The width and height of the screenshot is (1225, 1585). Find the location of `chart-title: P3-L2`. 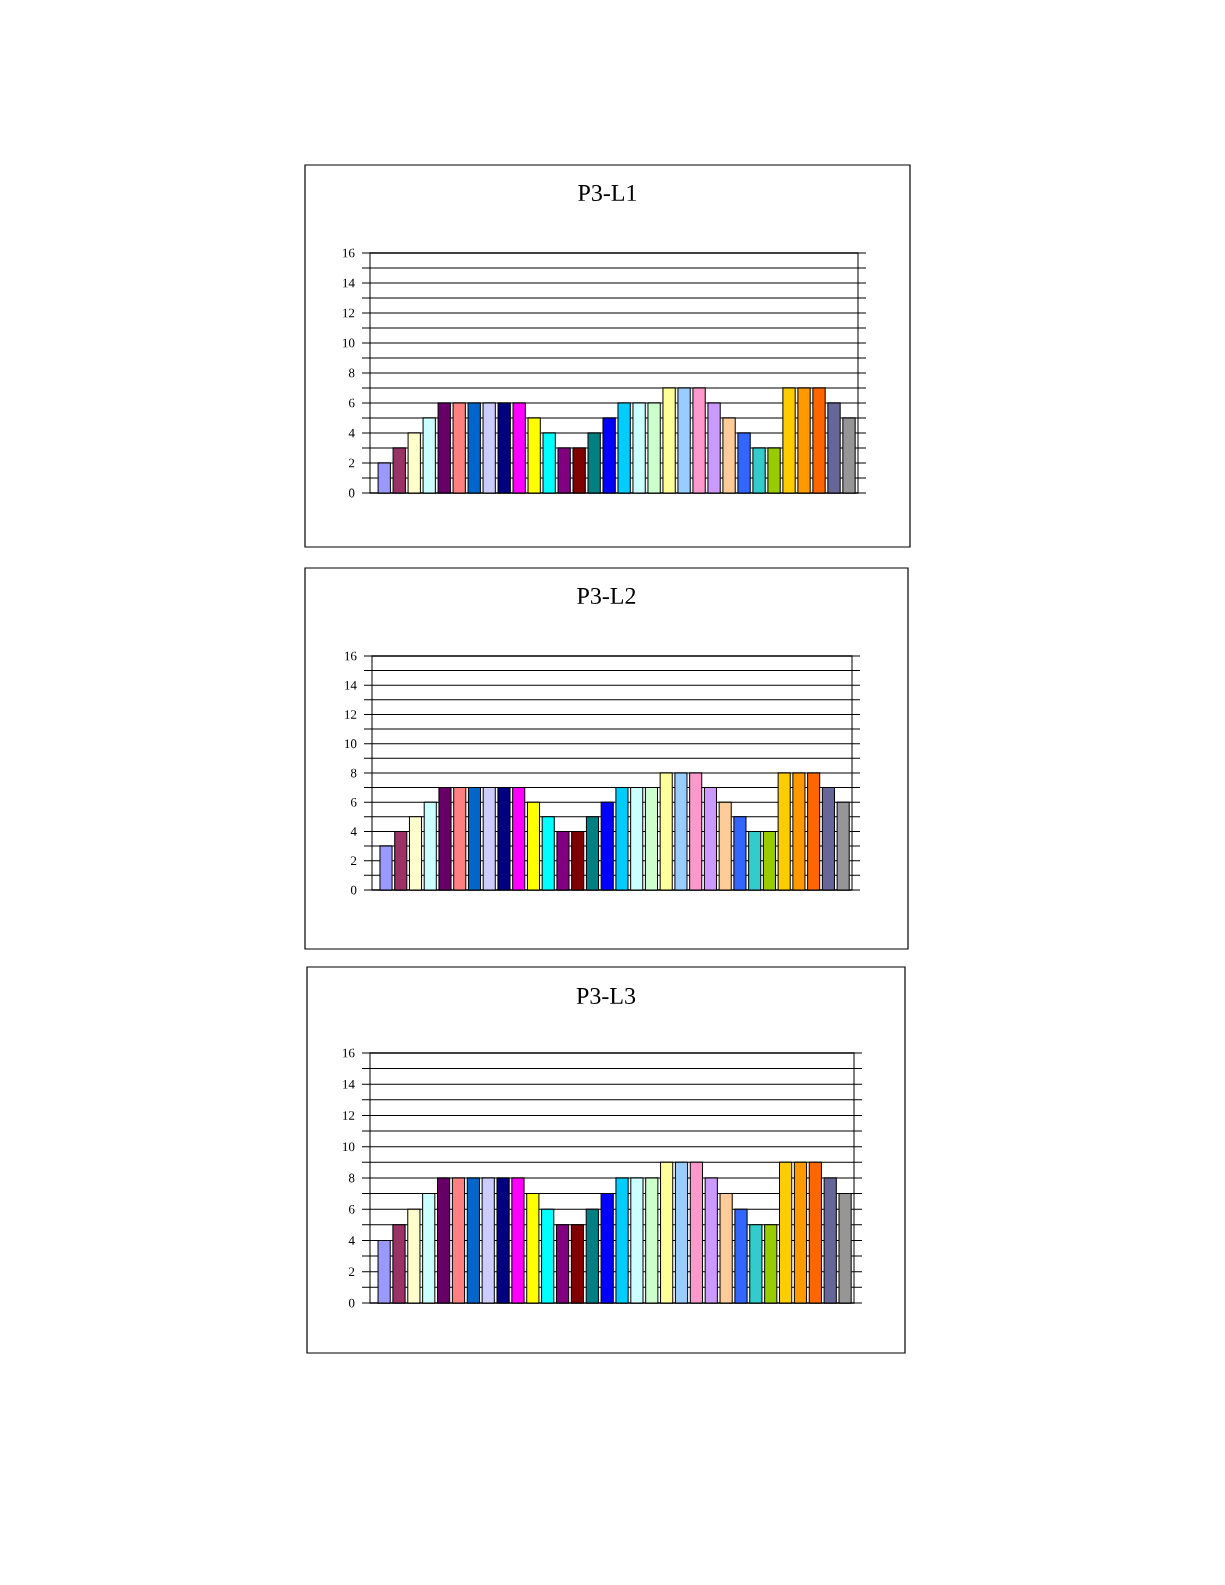

chart-title: P3-L2 is located at coordinates (606, 596).